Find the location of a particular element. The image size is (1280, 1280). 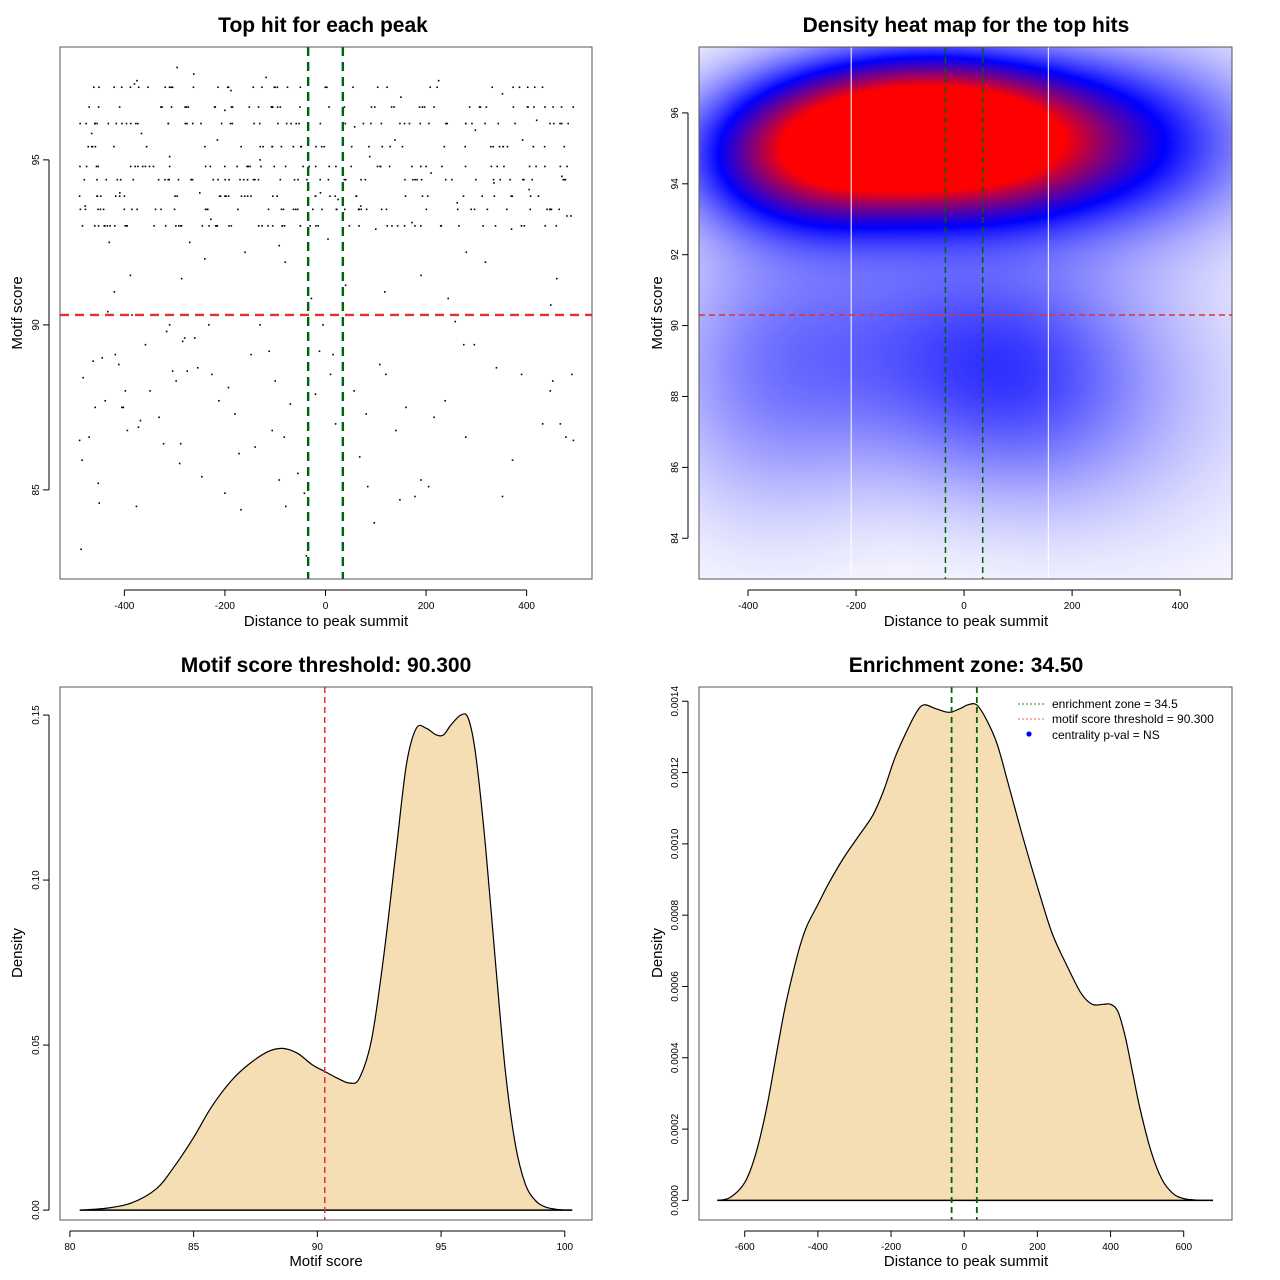

y-tick-label: 0.0006 is located at coordinates (675, 986).